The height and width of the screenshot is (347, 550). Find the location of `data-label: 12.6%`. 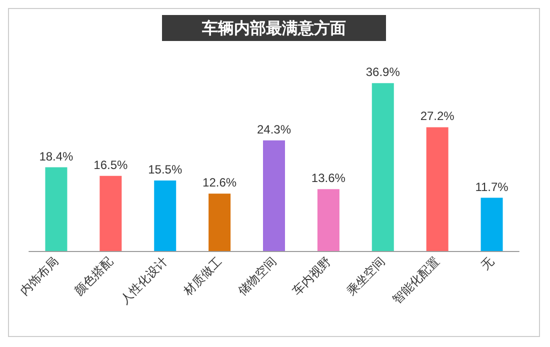

data-label: 12.6% is located at coordinates (219, 183).